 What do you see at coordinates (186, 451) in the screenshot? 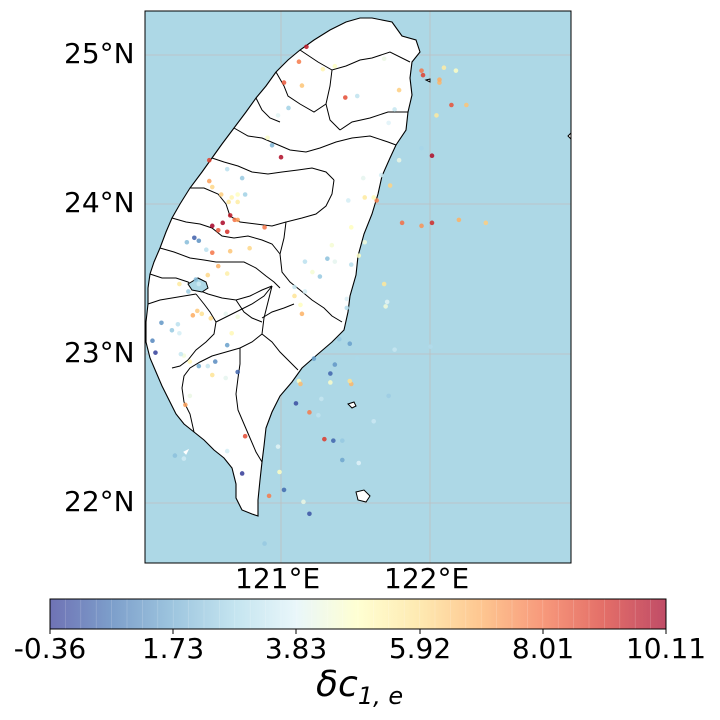
I see `penghu-islet` at bounding box center [186, 451].